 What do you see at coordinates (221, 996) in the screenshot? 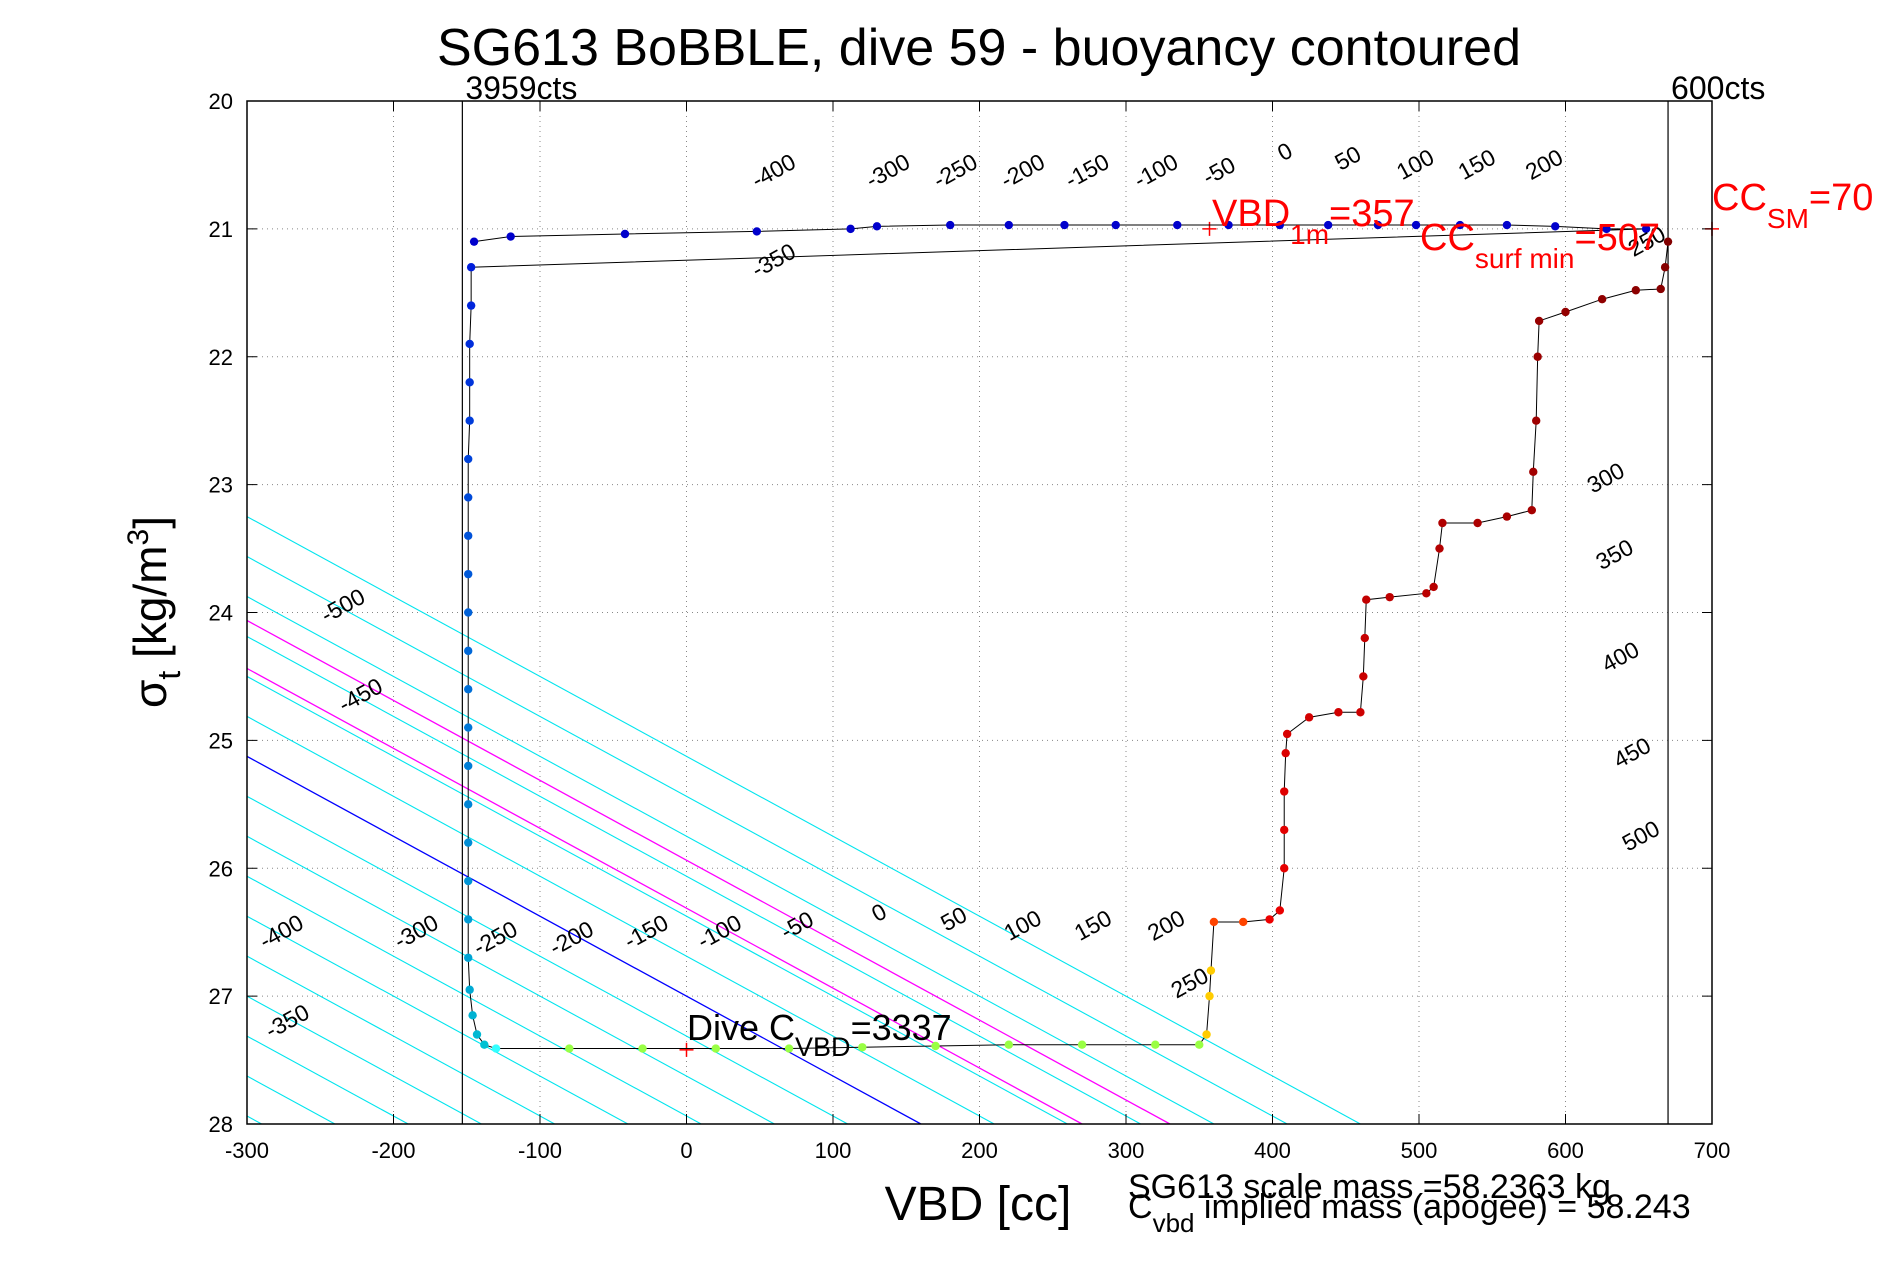
I see `y-tick-label: 27` at bounding box center [221, 996].